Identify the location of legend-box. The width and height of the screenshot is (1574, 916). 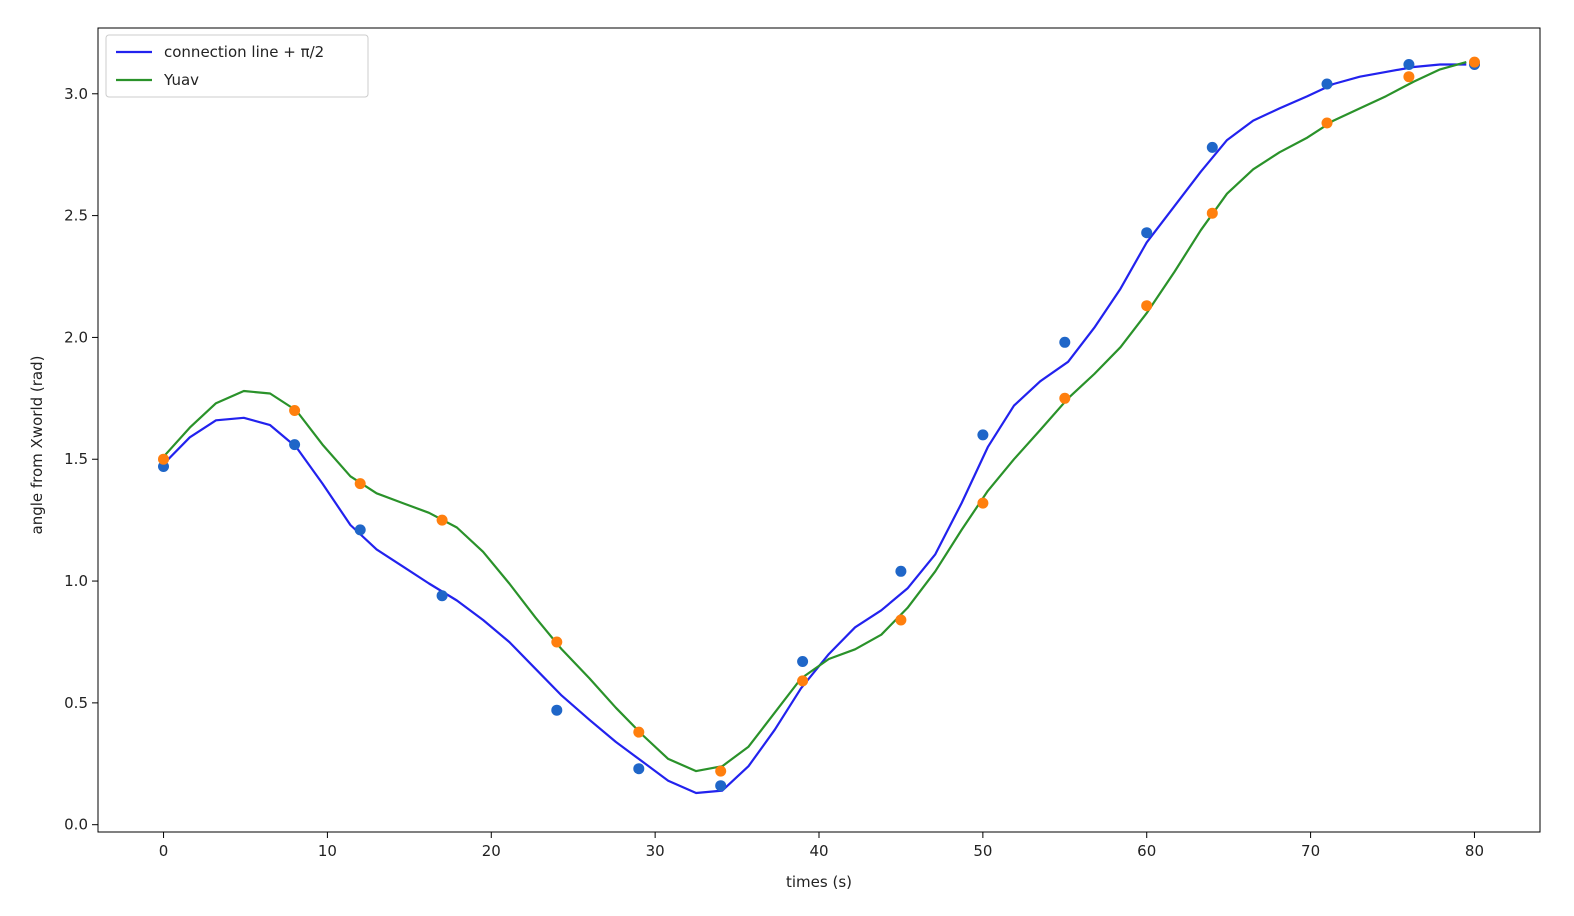
(237, 66).